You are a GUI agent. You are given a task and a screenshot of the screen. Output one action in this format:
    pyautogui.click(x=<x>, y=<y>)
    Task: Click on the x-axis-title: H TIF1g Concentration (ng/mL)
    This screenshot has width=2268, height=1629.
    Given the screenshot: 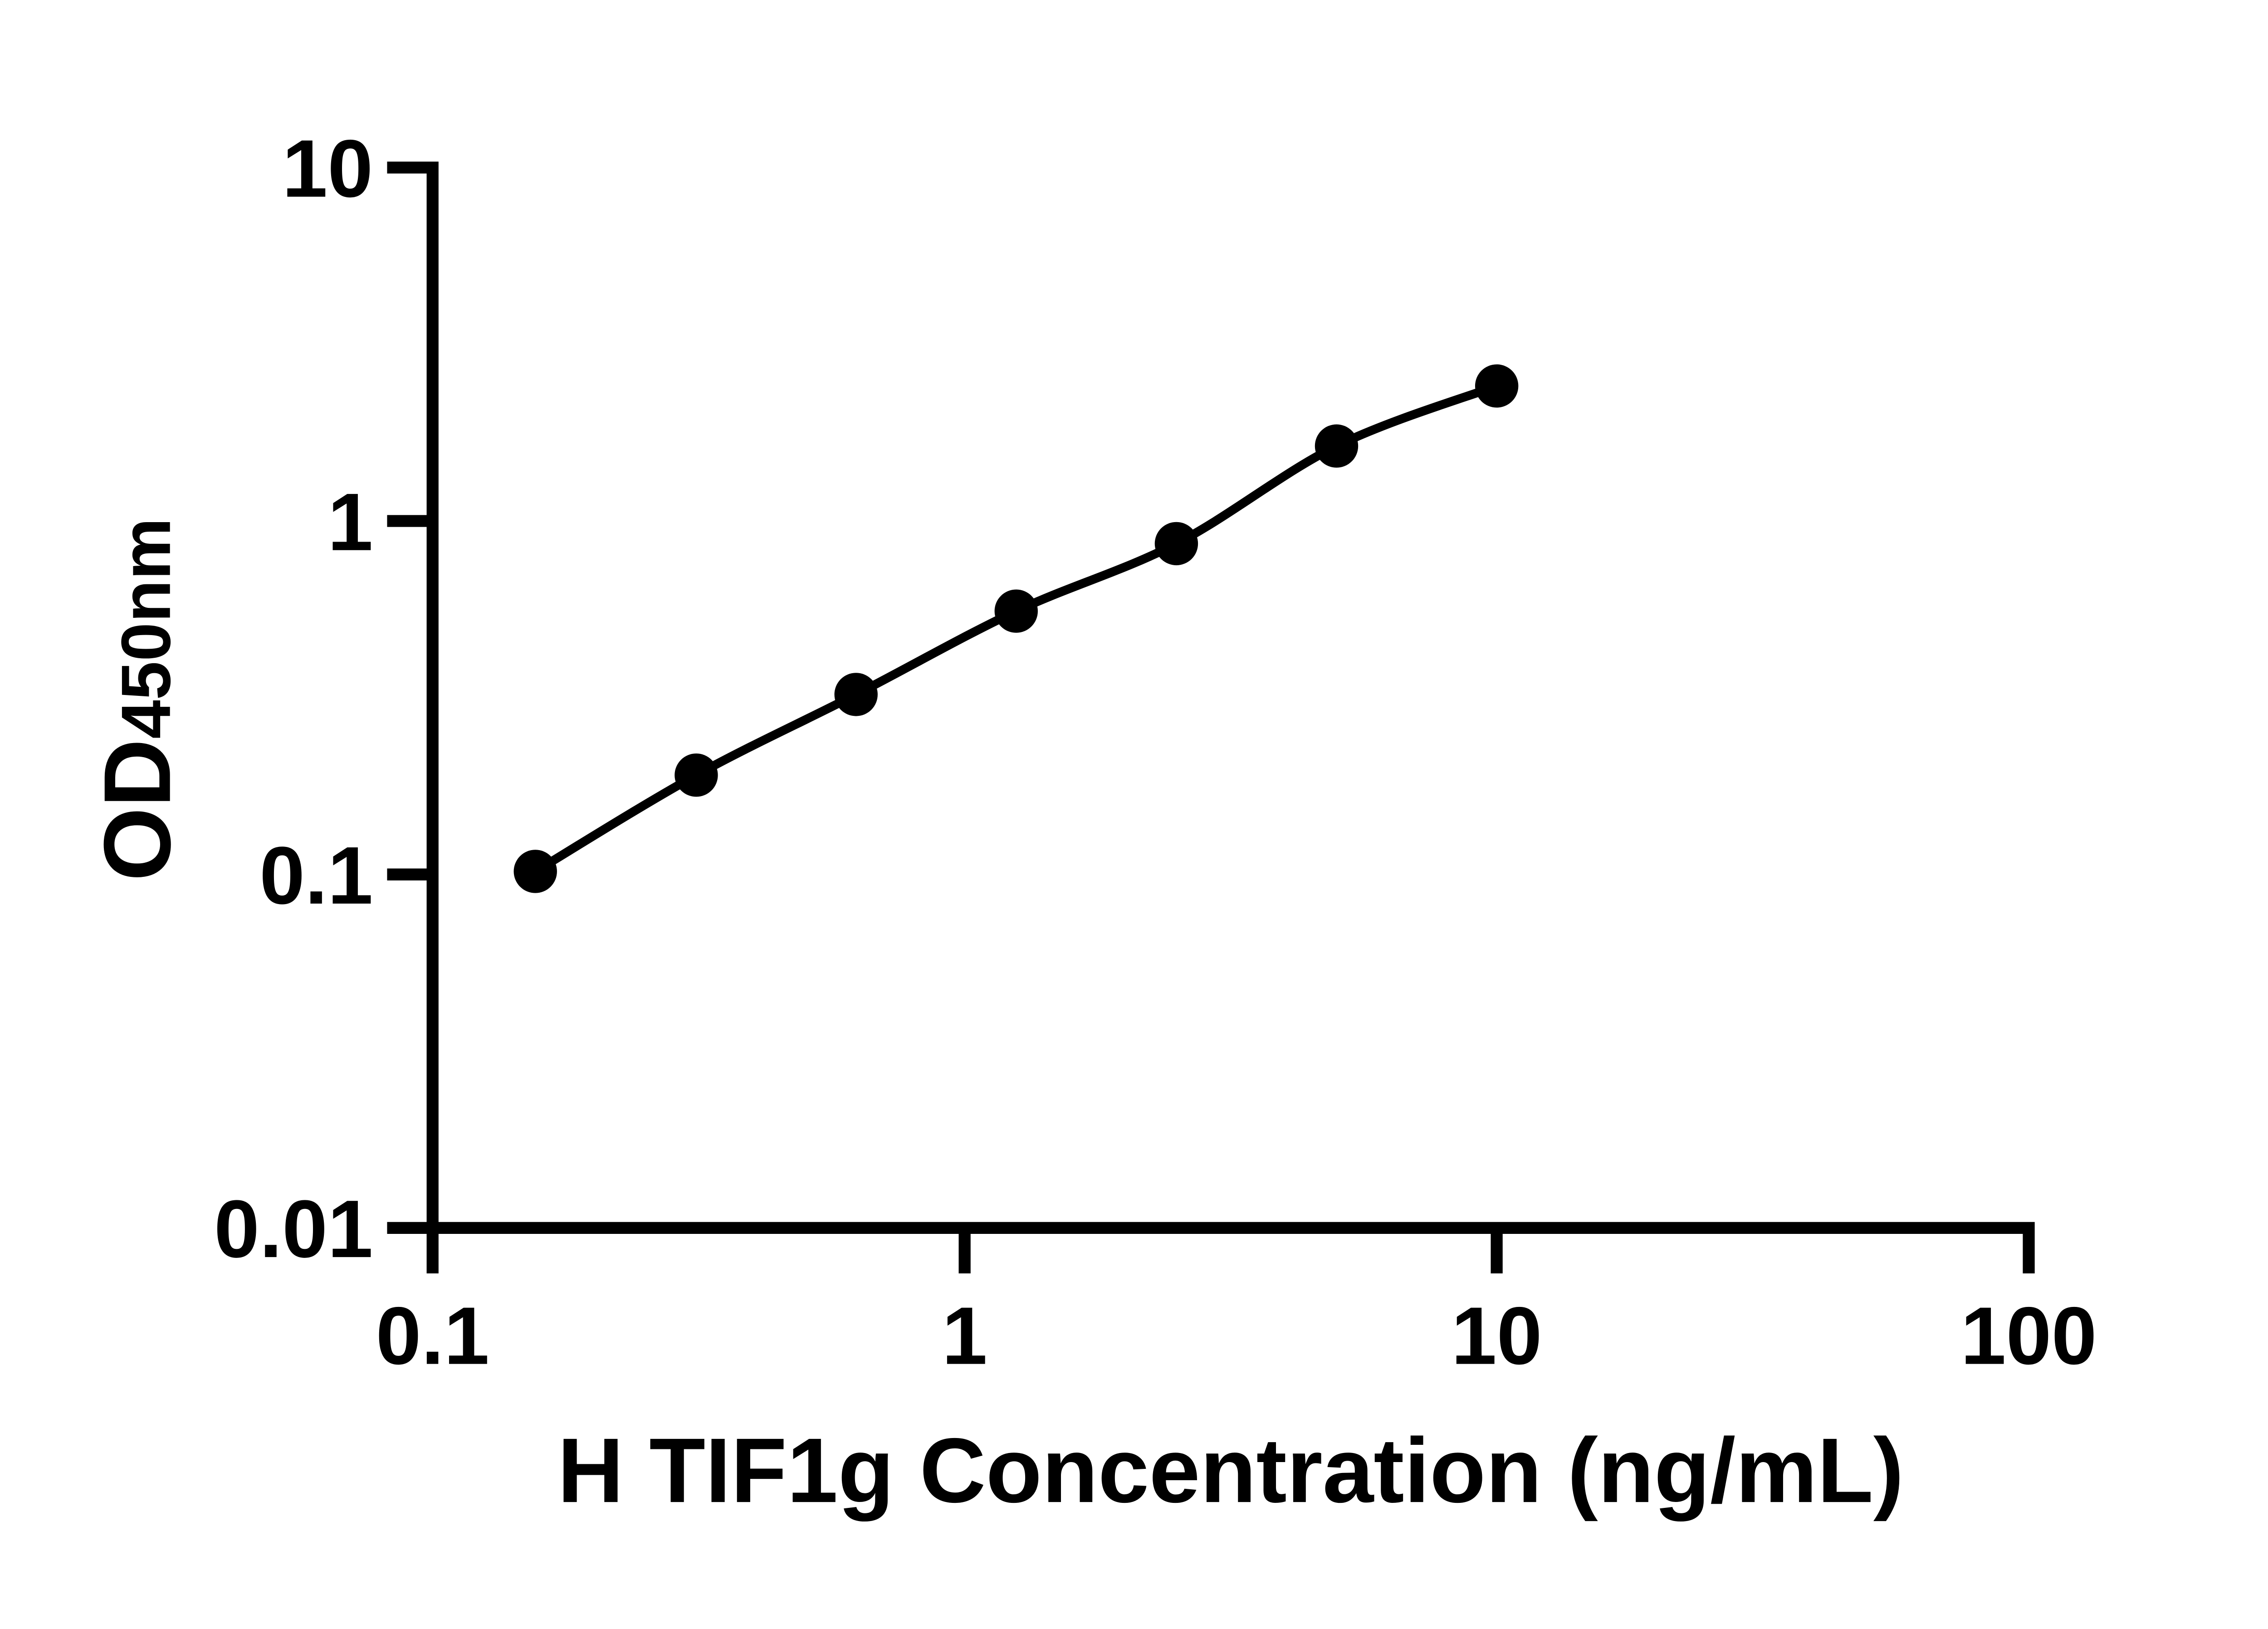 What is the action you would take?
    pyautogui.click(x=1231, y=1470)
    